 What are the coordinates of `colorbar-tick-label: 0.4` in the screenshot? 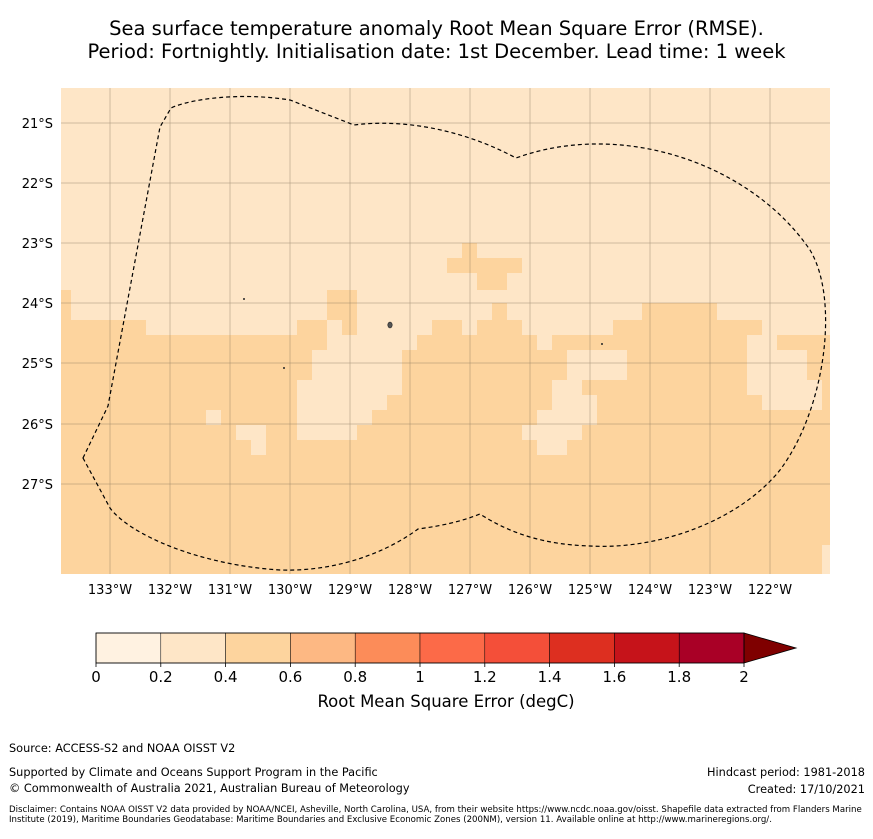 It's located at (226, 677).